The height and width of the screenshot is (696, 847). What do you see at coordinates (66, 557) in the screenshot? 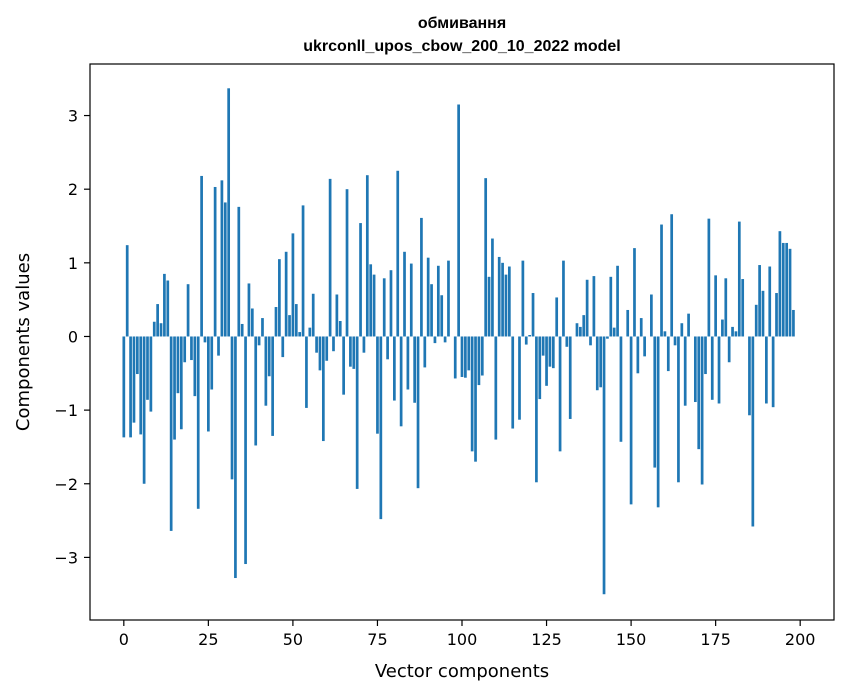
I see `y-tick-label: −3` at bounding box center [66, 557].